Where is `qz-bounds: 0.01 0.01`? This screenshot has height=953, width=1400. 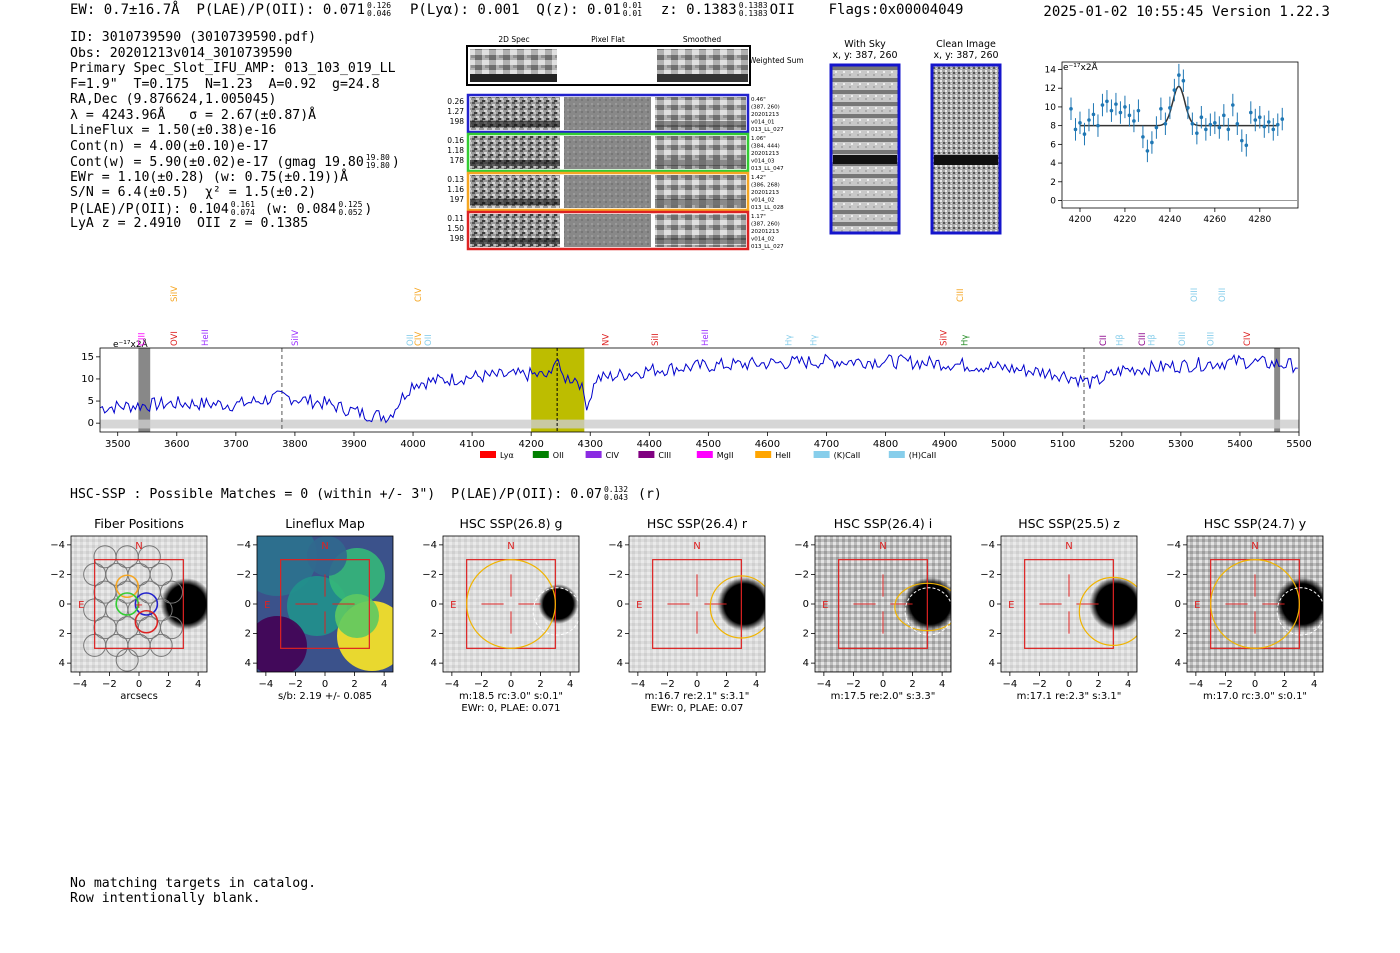
qz-bounds: 0.01 0.01 is located at coordinates (632, 10).